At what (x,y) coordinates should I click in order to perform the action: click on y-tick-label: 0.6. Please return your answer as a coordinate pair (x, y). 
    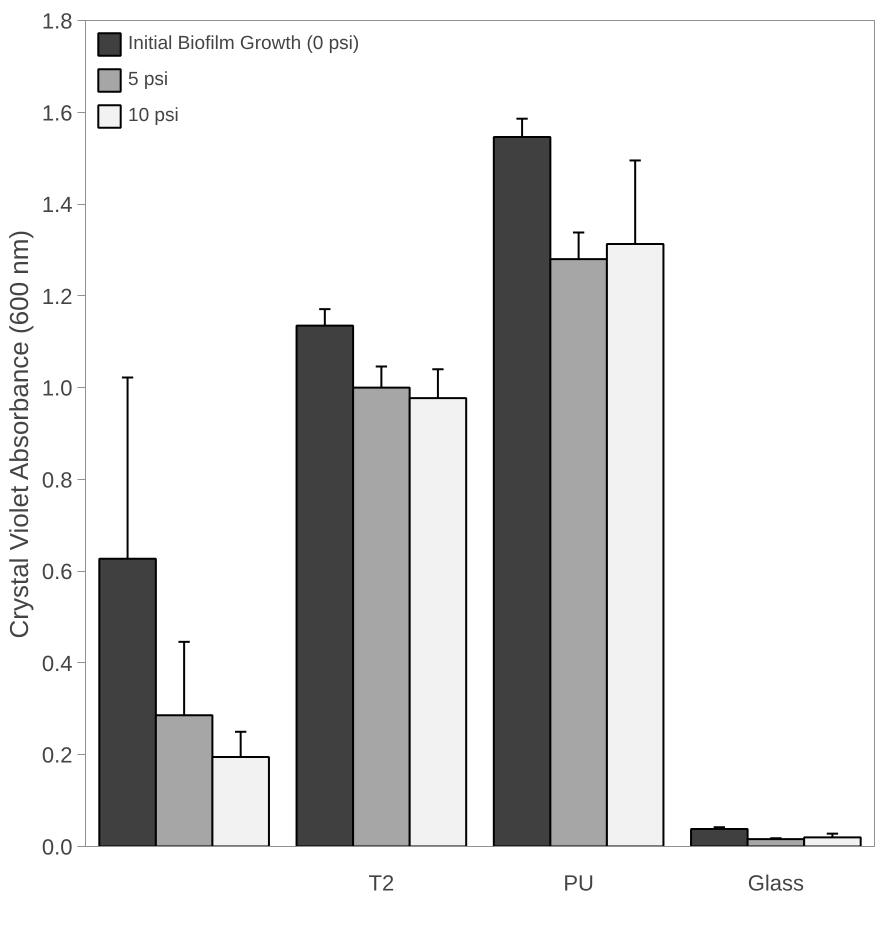
    Looking at the image, I should click on (57, 571).